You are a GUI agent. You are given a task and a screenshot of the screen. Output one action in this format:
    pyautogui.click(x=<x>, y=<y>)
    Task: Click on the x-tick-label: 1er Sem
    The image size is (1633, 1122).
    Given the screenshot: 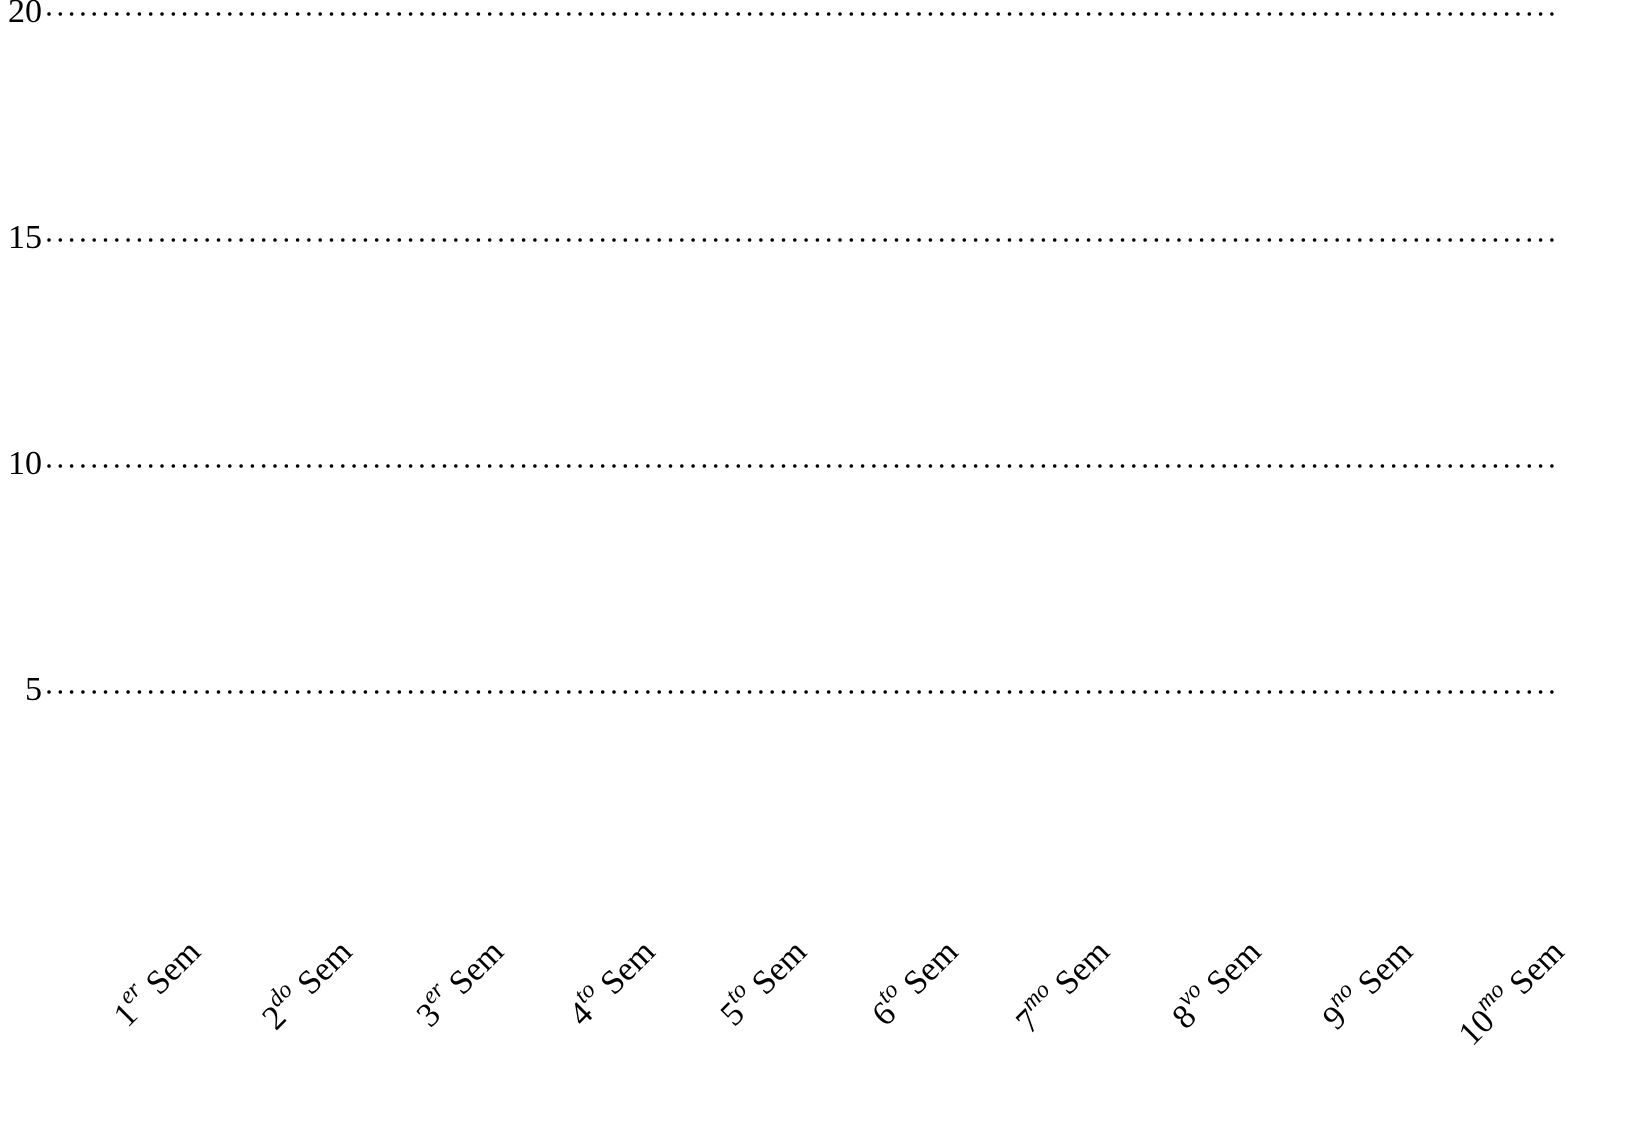 What is the action you would take?
    pyautogui.click(x=154, y=981)
    